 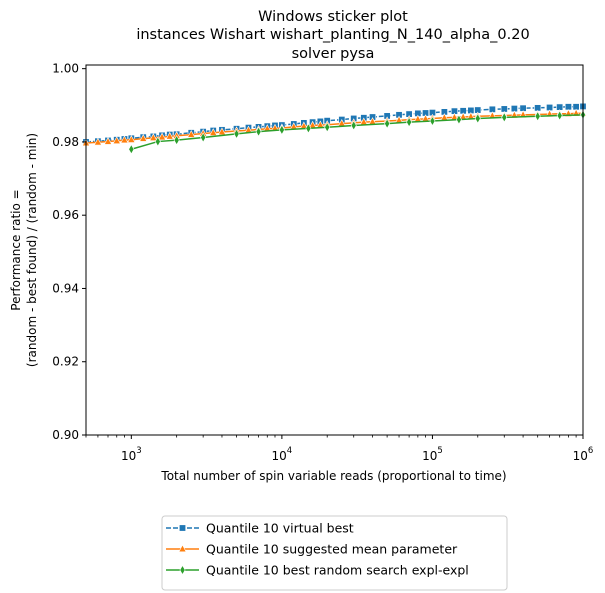 I want to click on y-tick-label: 1.00, so click(x=65, y=69).